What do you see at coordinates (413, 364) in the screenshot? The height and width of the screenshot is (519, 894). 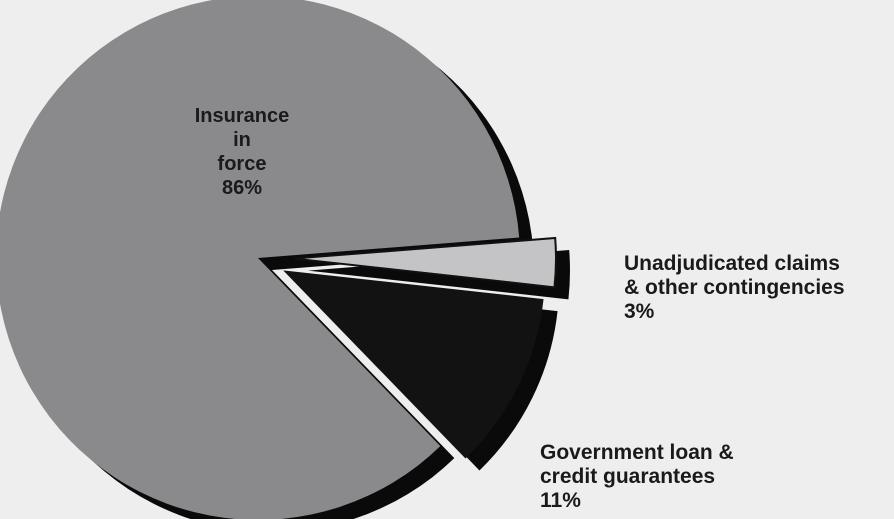 I see `pie-slice-guarantees` at bounding box center [413, 364].